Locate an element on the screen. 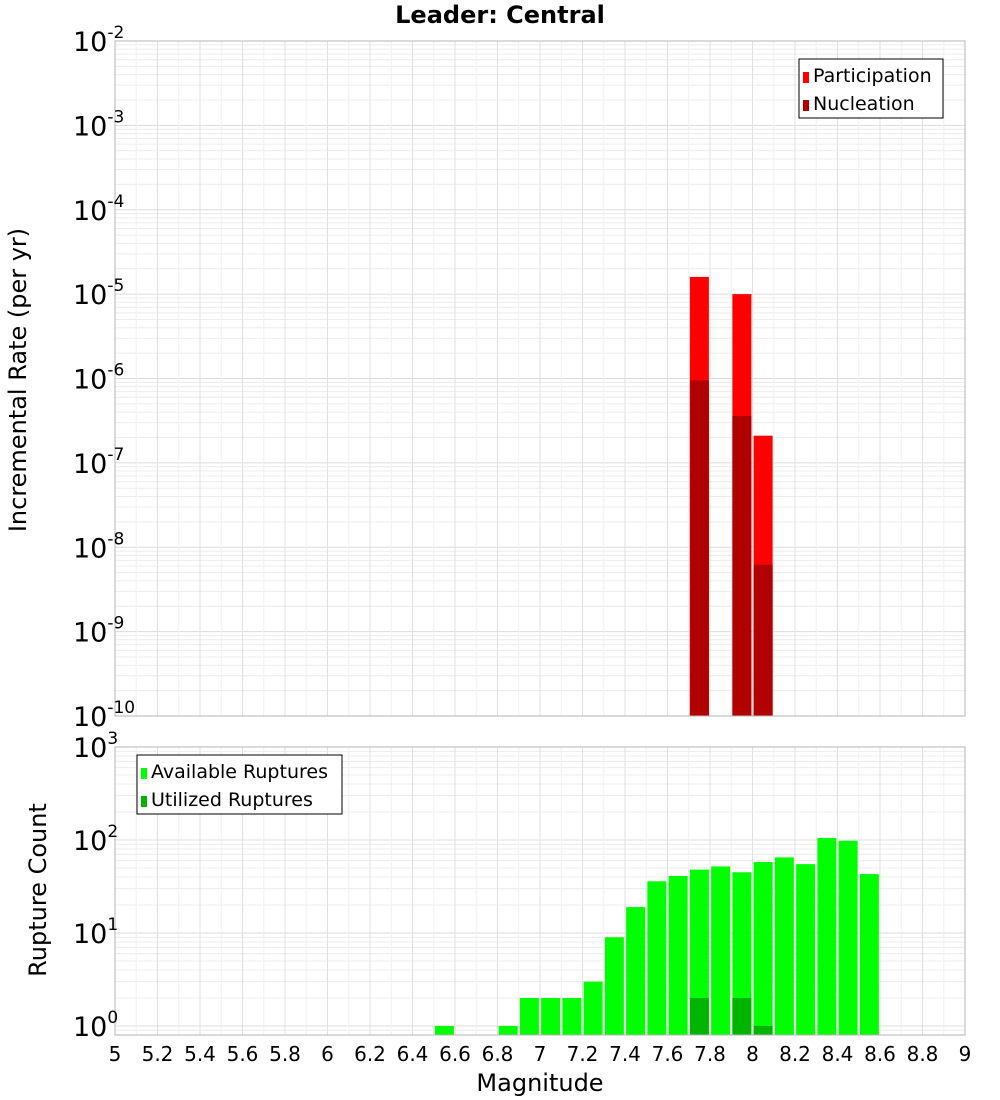 This screenshot has width=1000, height=1100. x-tick-label: 7 is located at coordinates (540, 1054).